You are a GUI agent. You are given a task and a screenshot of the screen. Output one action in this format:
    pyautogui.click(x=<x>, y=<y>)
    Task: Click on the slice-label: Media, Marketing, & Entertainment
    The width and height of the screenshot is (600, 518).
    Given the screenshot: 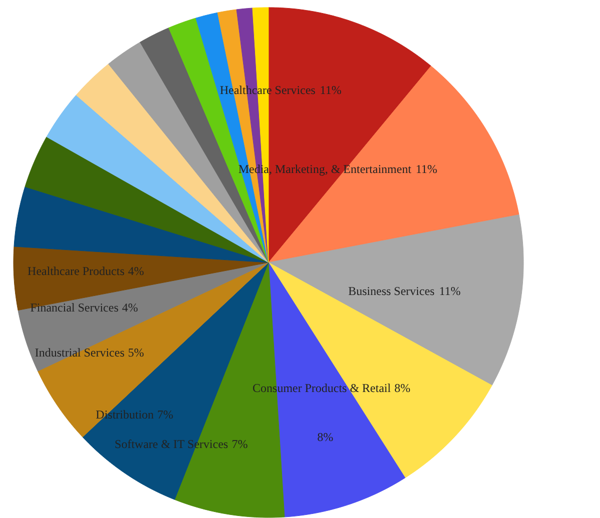 What is the action you would take?
    pyautogui.click(x=325, y=169)
    